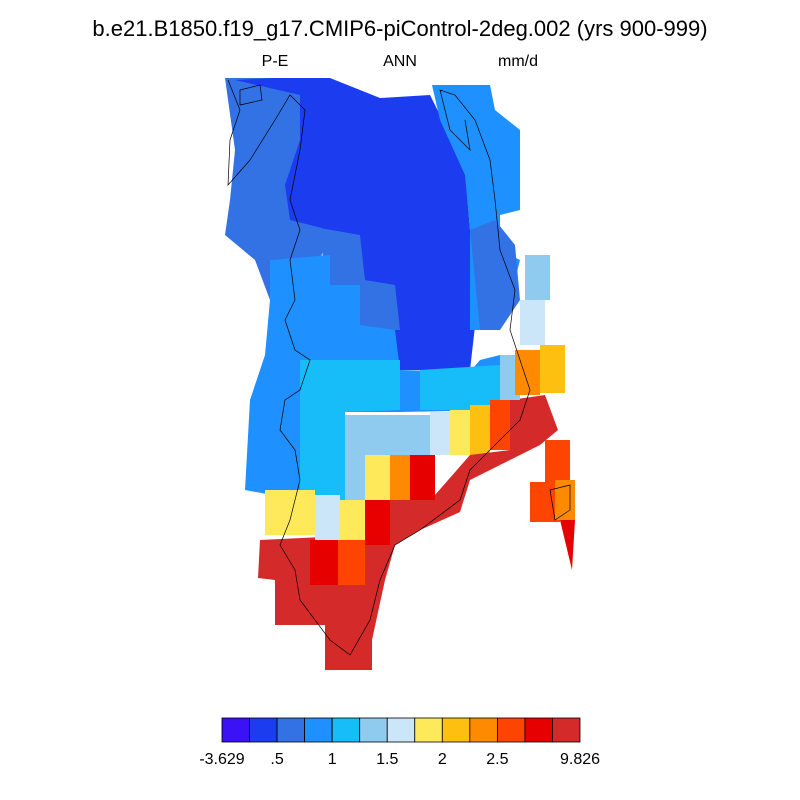 The image size is (800, 800). What do you see at coordinates (400, 61) in the screenshot?
I see `center-label: ANN` at bounding box center [400, 61].